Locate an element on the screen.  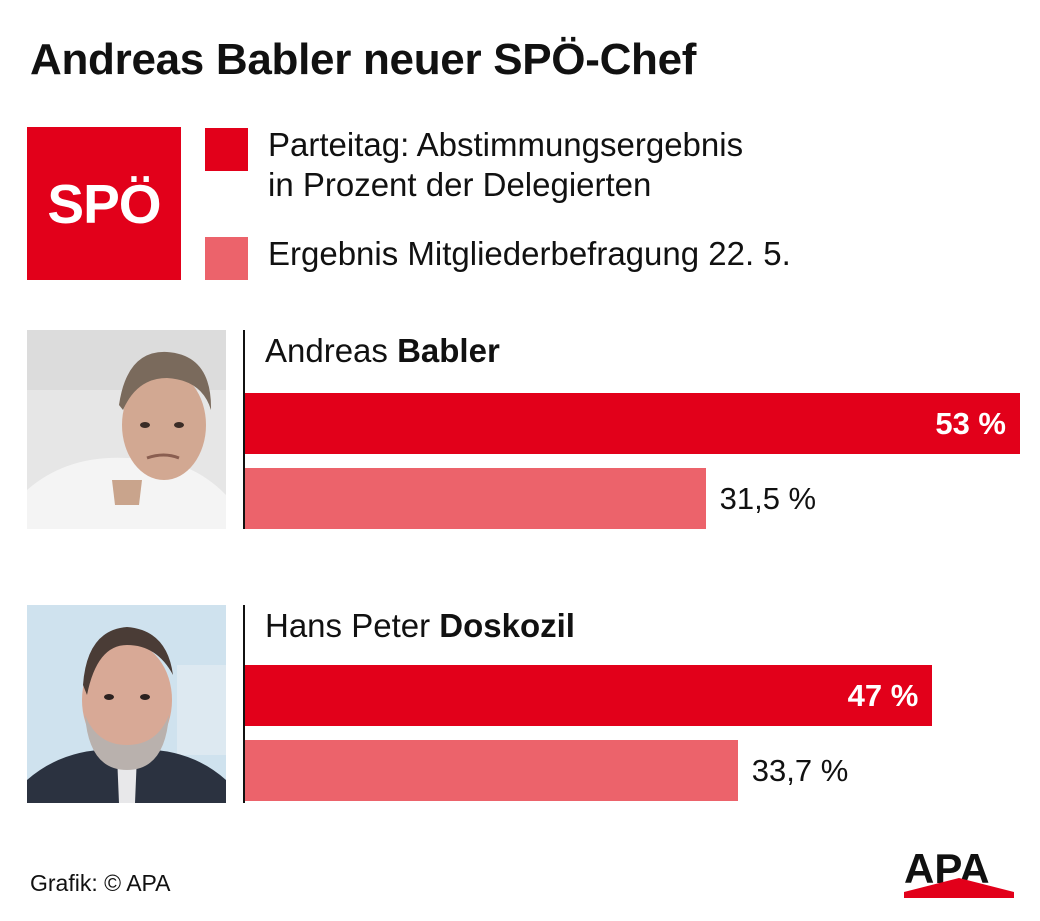
bar-label-member-survey-doskozil: 33,7 % is located at coordinates (800, 770).